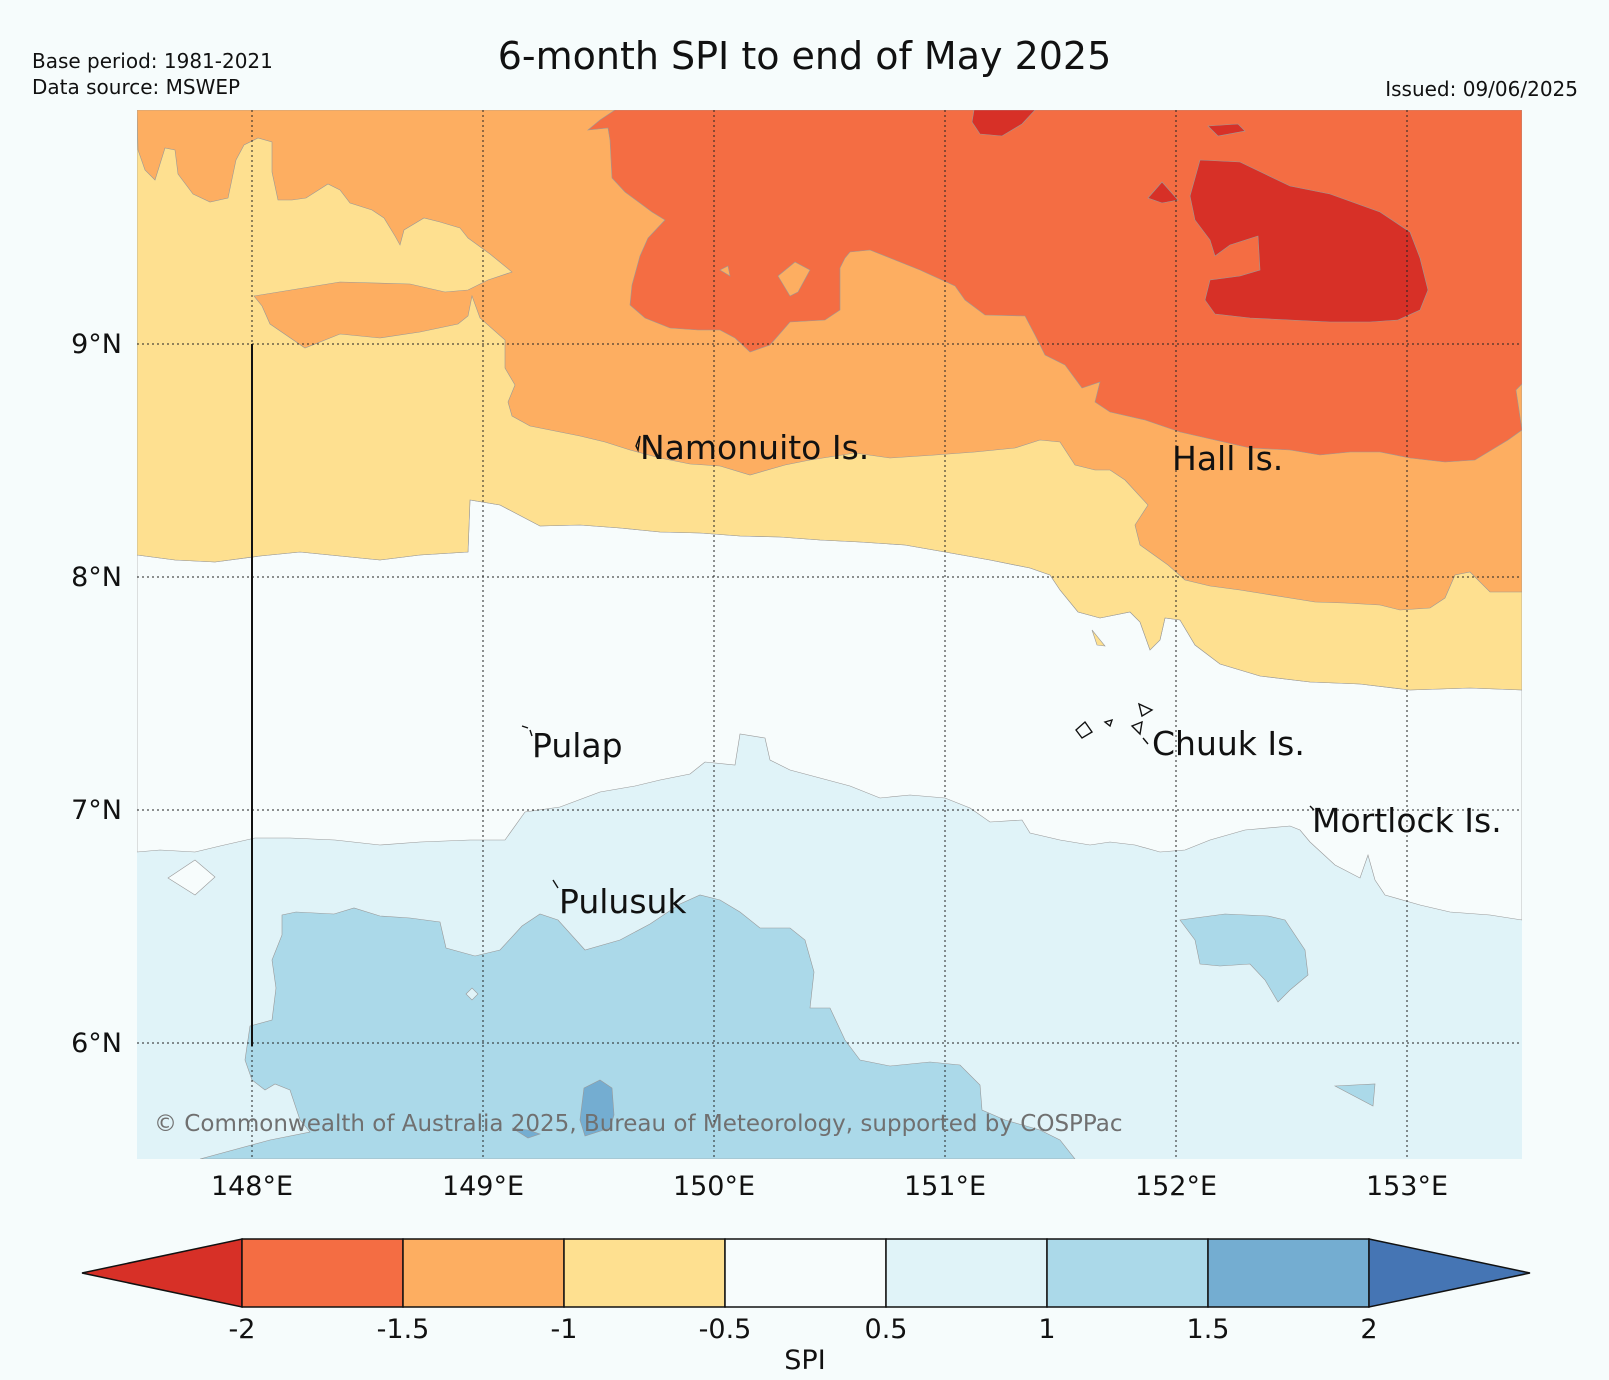  I want to click on spi-region-1-to-1.5-main, so click(637, 1026).